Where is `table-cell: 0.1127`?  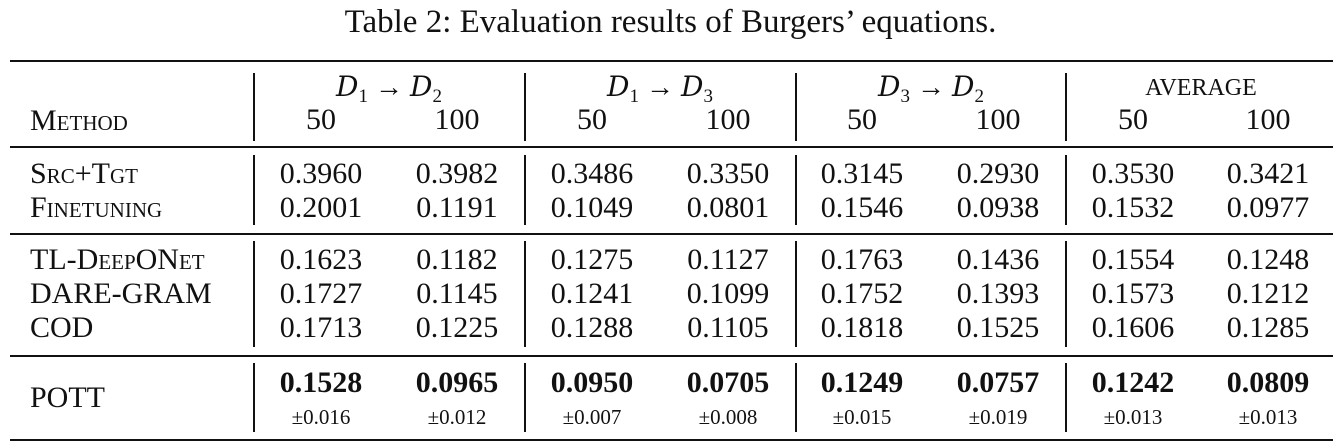 table-cell: 0.1127 is located at coordinates (728, 259).